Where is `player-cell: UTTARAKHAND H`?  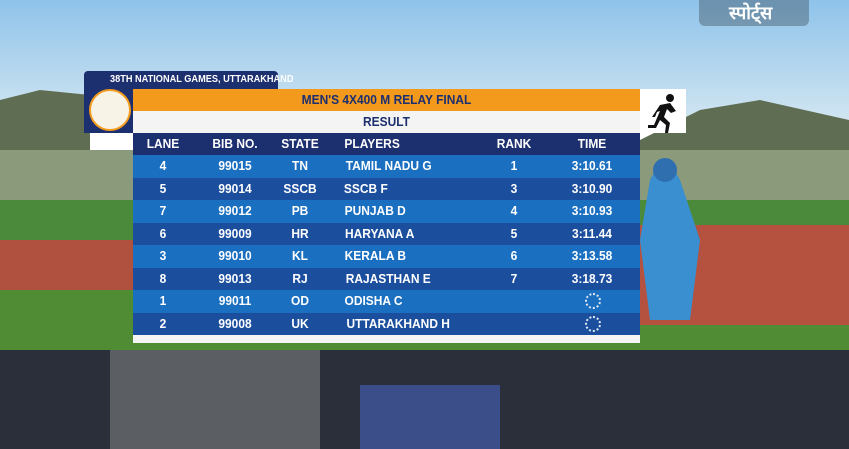
player-cell: UTTARAKHAND H is located at coordinates (398, 323).